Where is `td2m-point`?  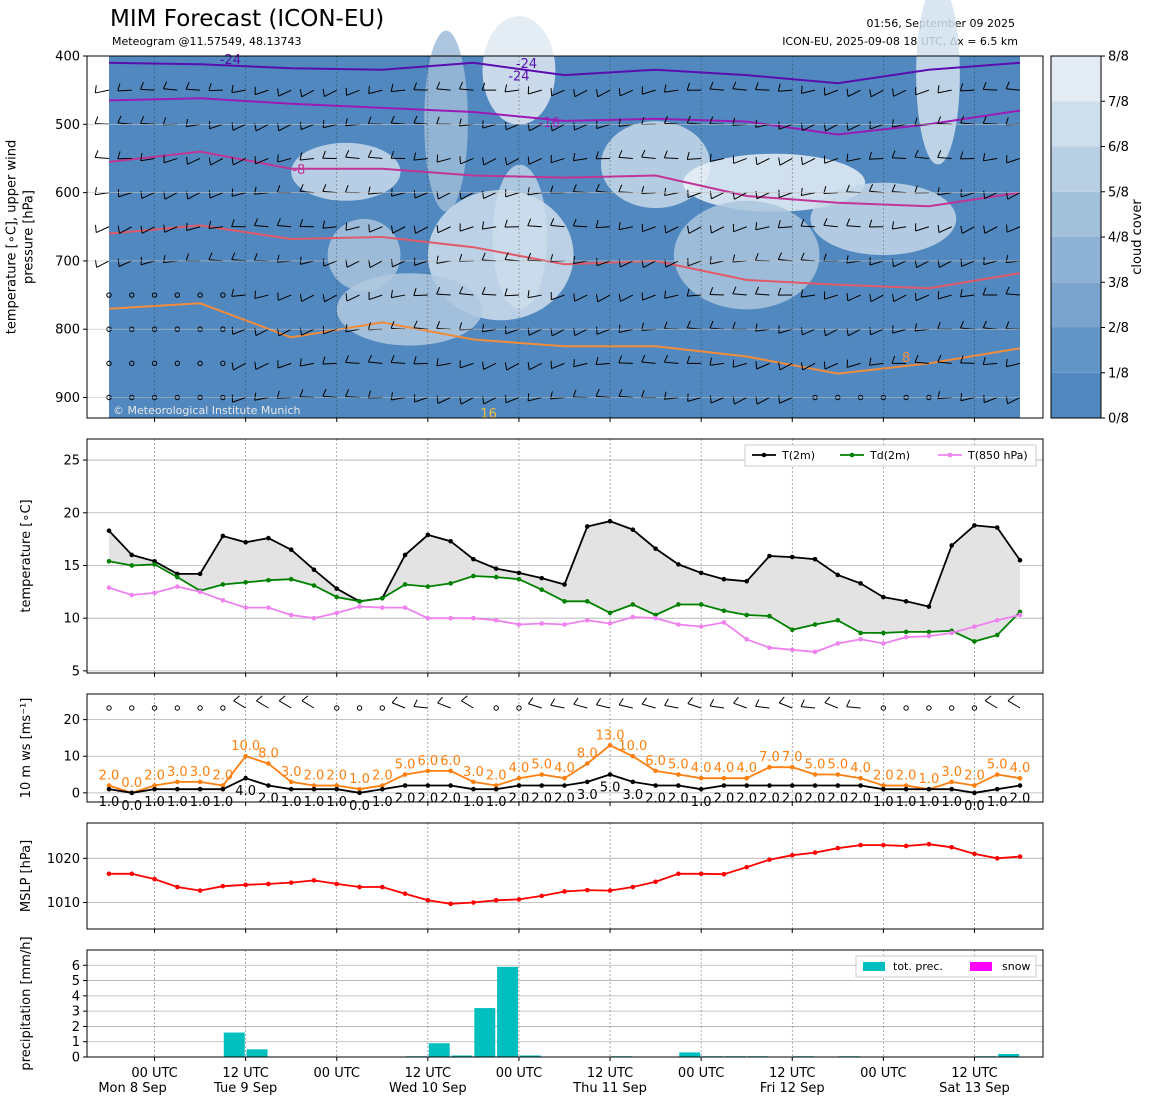 td2m-point is located at coordinates (769, 616).